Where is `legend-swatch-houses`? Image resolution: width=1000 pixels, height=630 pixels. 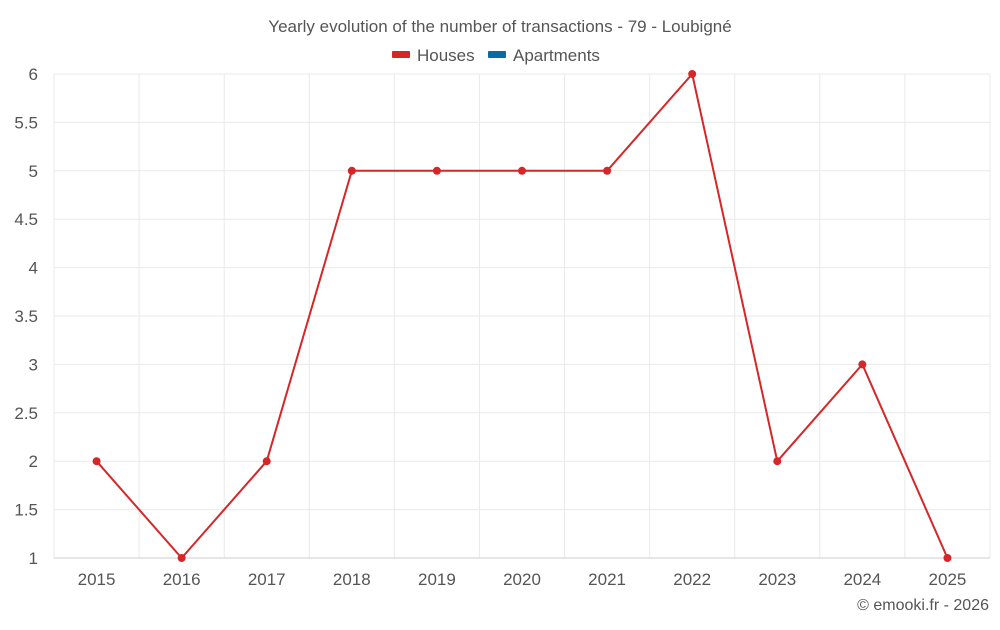
legend-swatch-houses is located at coordinates (401, 54).